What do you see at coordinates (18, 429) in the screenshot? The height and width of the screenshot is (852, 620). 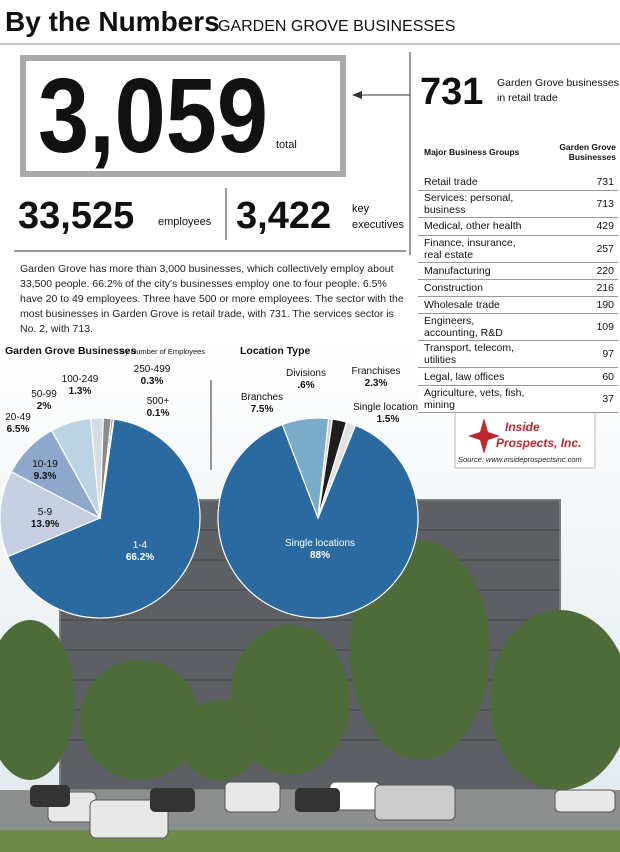 I see `slice-value: 6.5%` at bounding box center [18, 429].